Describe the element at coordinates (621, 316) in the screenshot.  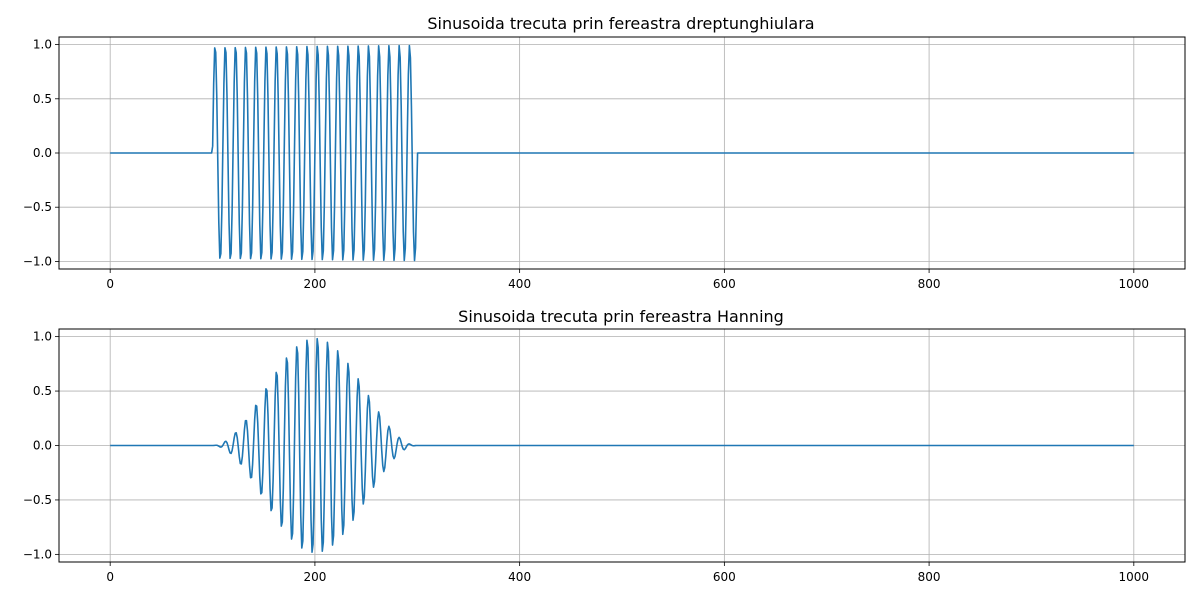
I see `chart-title: Sinusoida trecuta prin fereastra Hanning` at that location.